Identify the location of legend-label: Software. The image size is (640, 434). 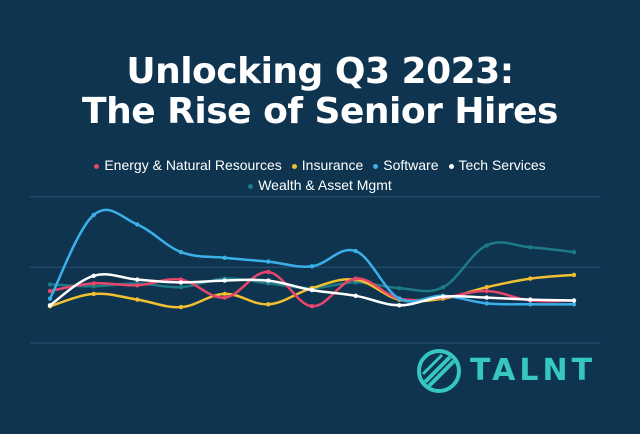
(411, 165).